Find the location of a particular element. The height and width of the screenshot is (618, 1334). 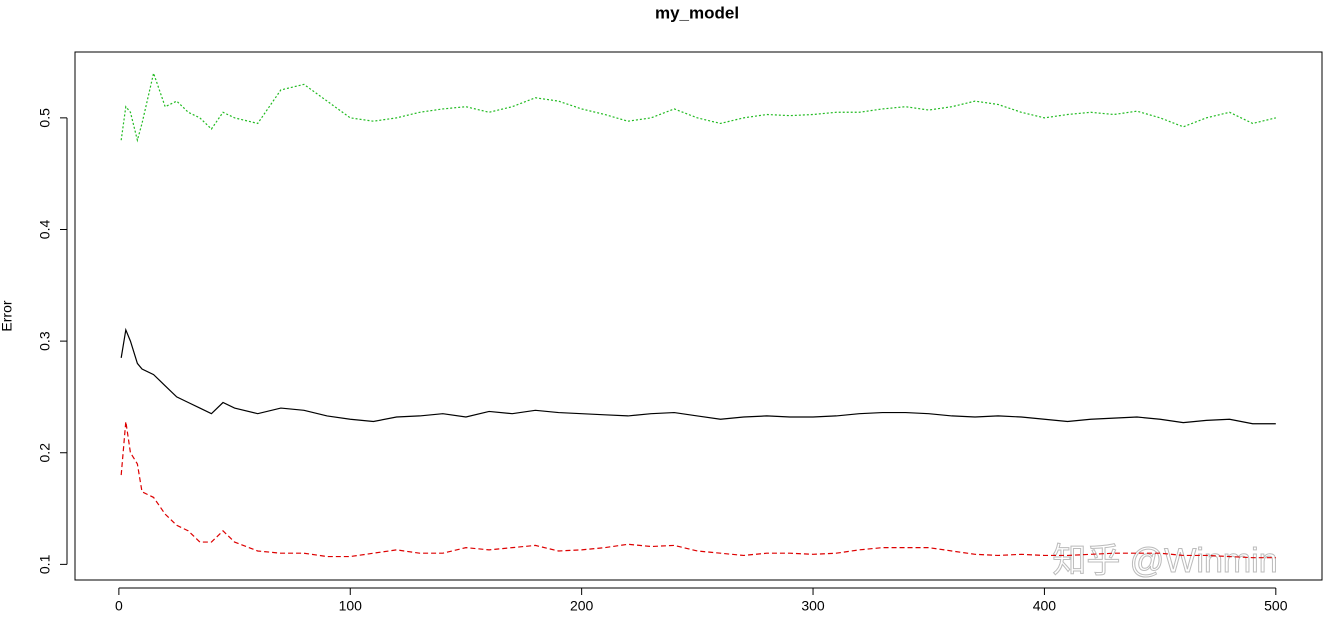

chart-title: my_model is located at coordinates (697, 12).